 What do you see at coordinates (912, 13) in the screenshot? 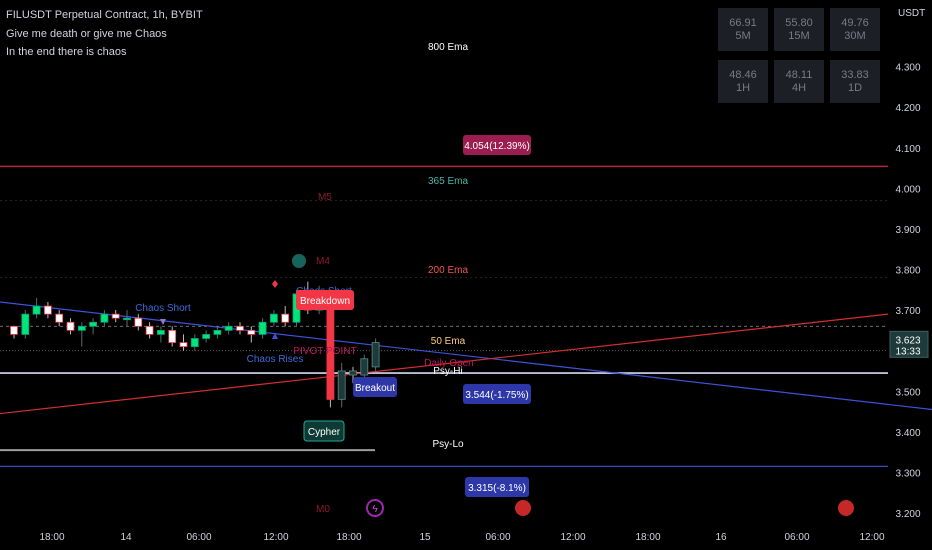
I see `currency-label: USDT` at bounding box center [912, 13].